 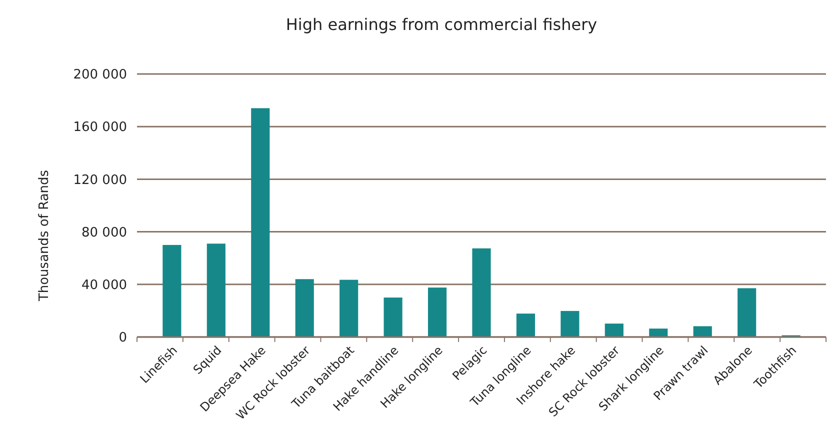 What do you see at coordinates (100, 180) in the screenshot?
I see `y-tick-label: 120 000` at bounding box center [100, 180].